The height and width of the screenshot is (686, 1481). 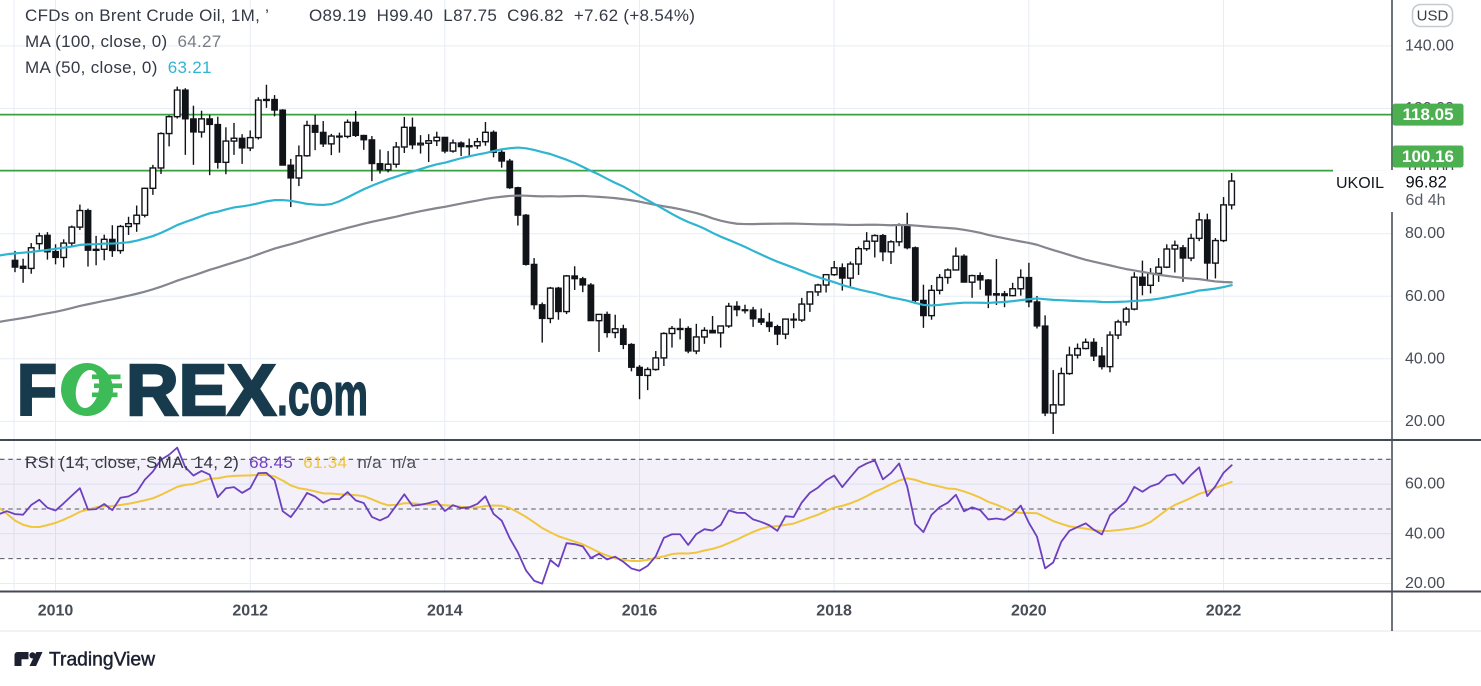 I want to click on svg-text: 2022, so click(x=1224, y=611).